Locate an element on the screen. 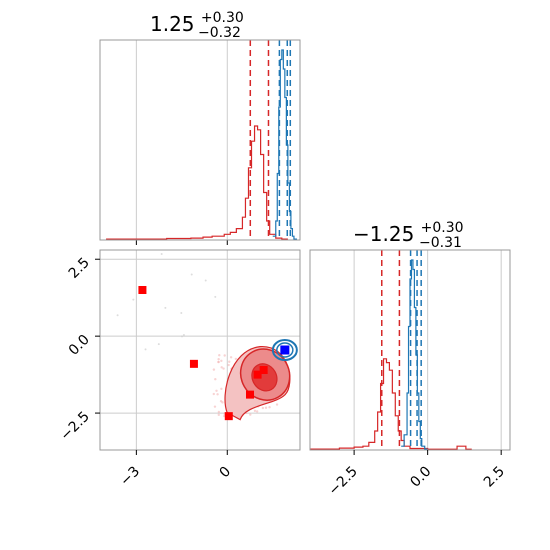 The image size is (550, 550). xtick-label: 2.5 is located at coordinates (494, 477).